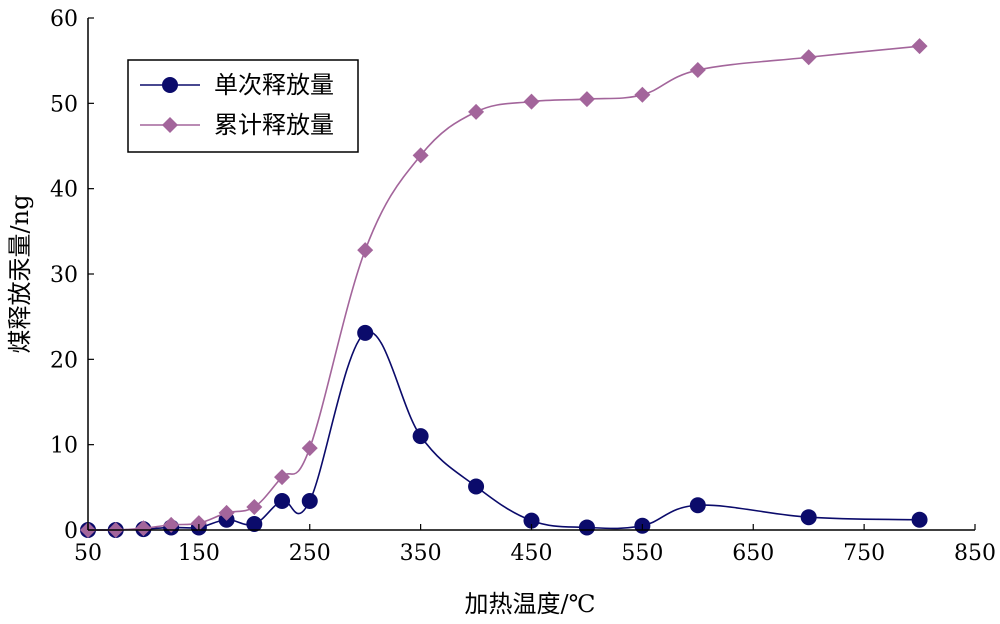  What do you see at coordinates (64, 275) in the screenshot?
I see `y-tick-label: 30` at bounding box center [64, 275].